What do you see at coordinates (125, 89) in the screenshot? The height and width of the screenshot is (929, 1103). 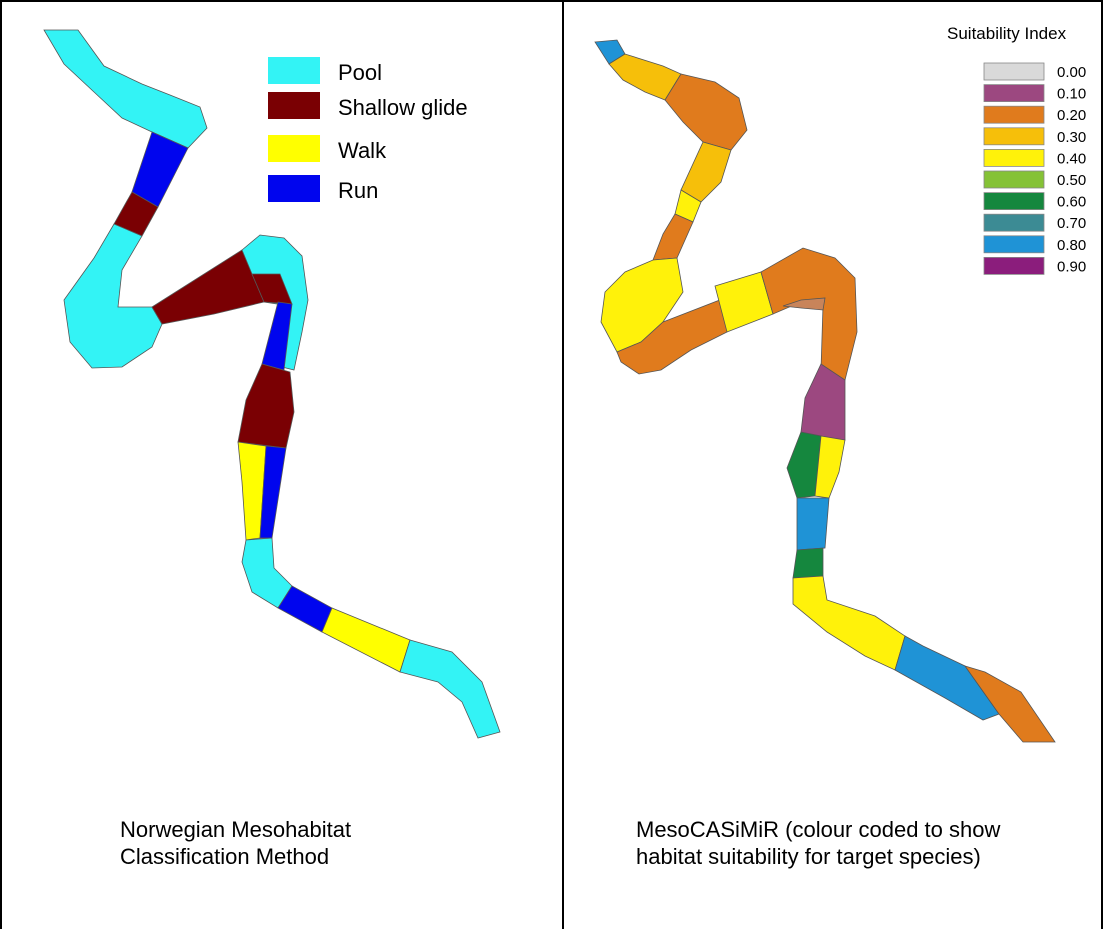 I see `segment-pool-upper` at bounding box center [125, 89].